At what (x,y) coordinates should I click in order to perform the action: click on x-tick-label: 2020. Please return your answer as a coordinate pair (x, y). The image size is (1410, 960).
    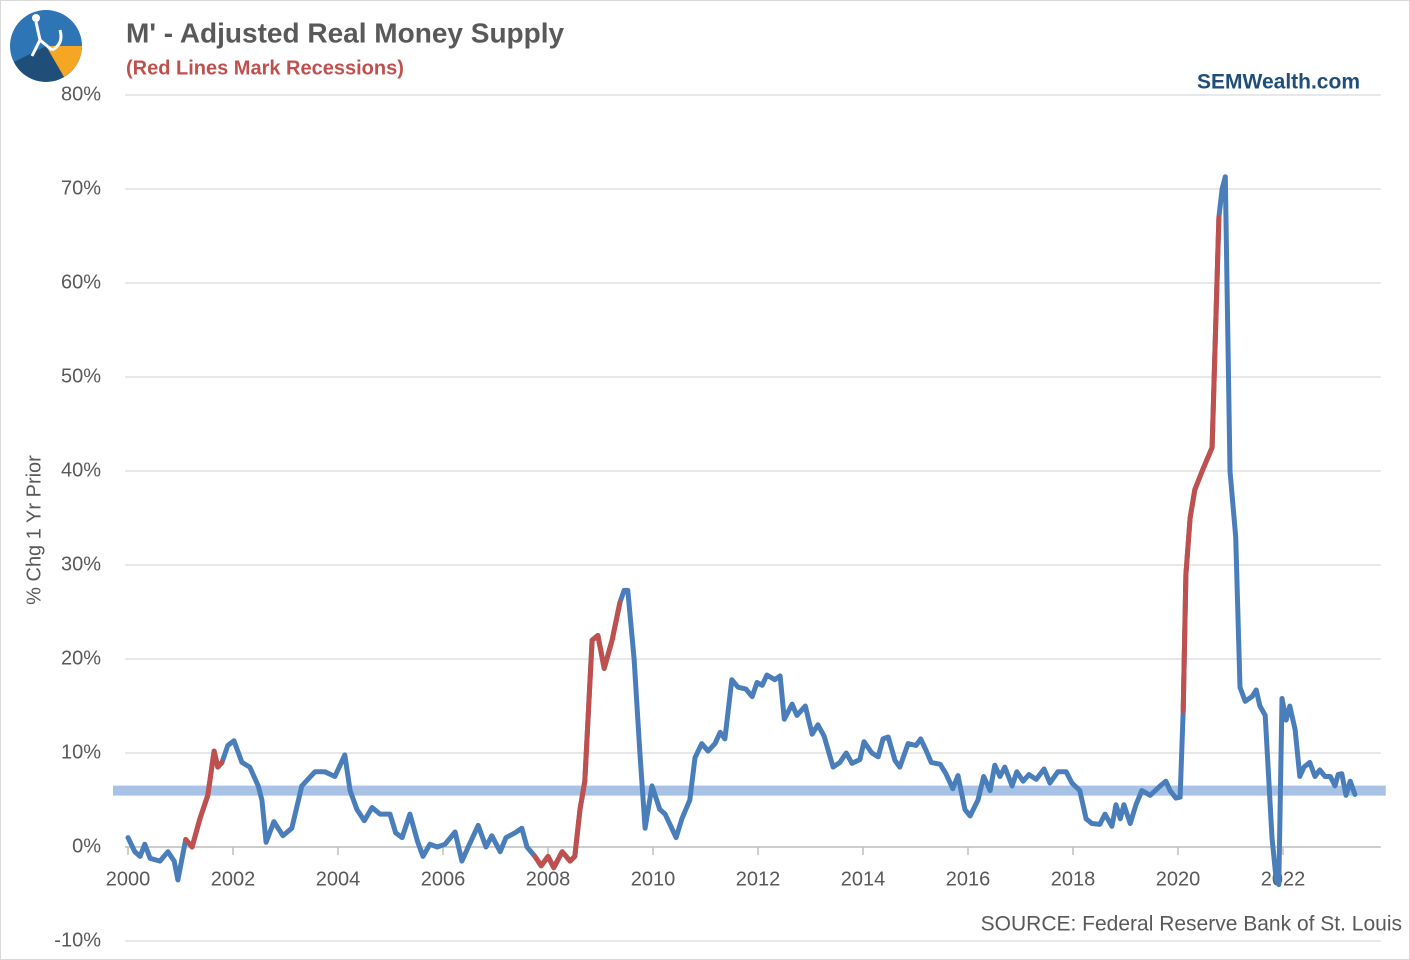
    Looking at the image, I should click on (1178, 879).